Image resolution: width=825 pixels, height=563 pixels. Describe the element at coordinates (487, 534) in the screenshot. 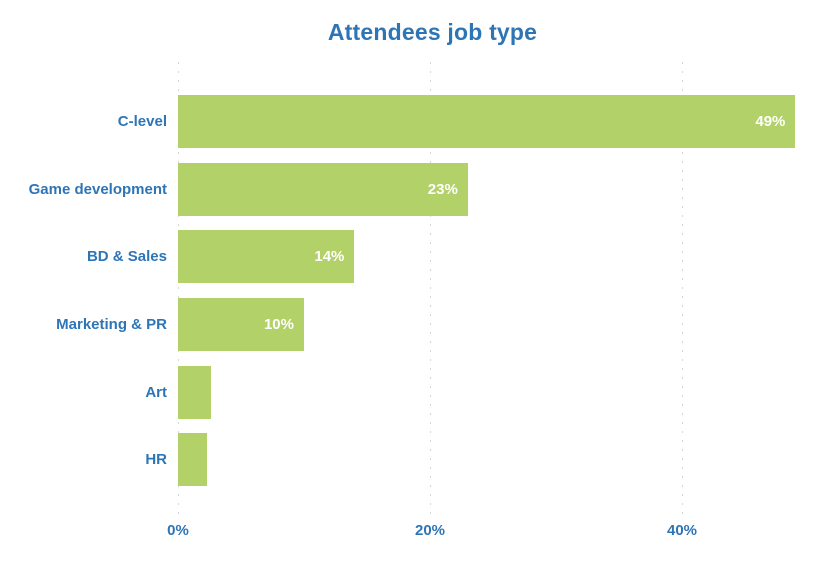

I see `x-axis: 0% 20% 40%` at that location.